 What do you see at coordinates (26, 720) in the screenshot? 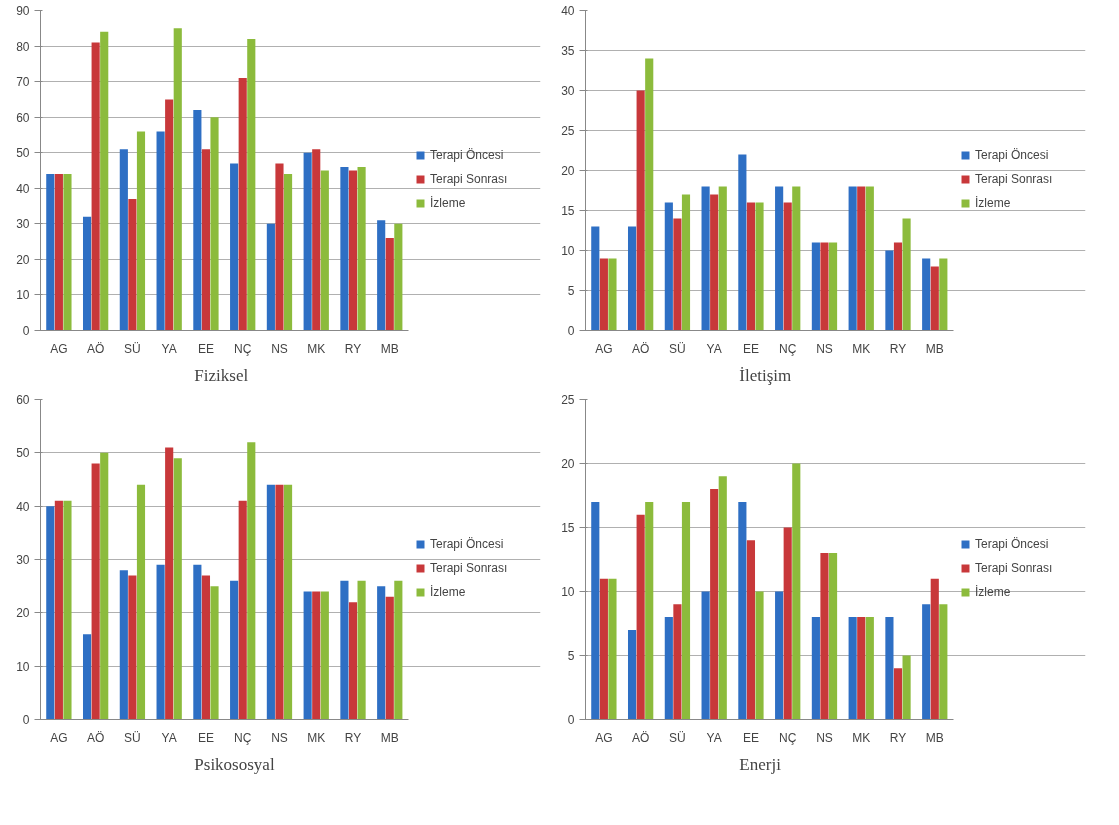
I see `y-tick-label: 0` at bounding box center [26, 720].